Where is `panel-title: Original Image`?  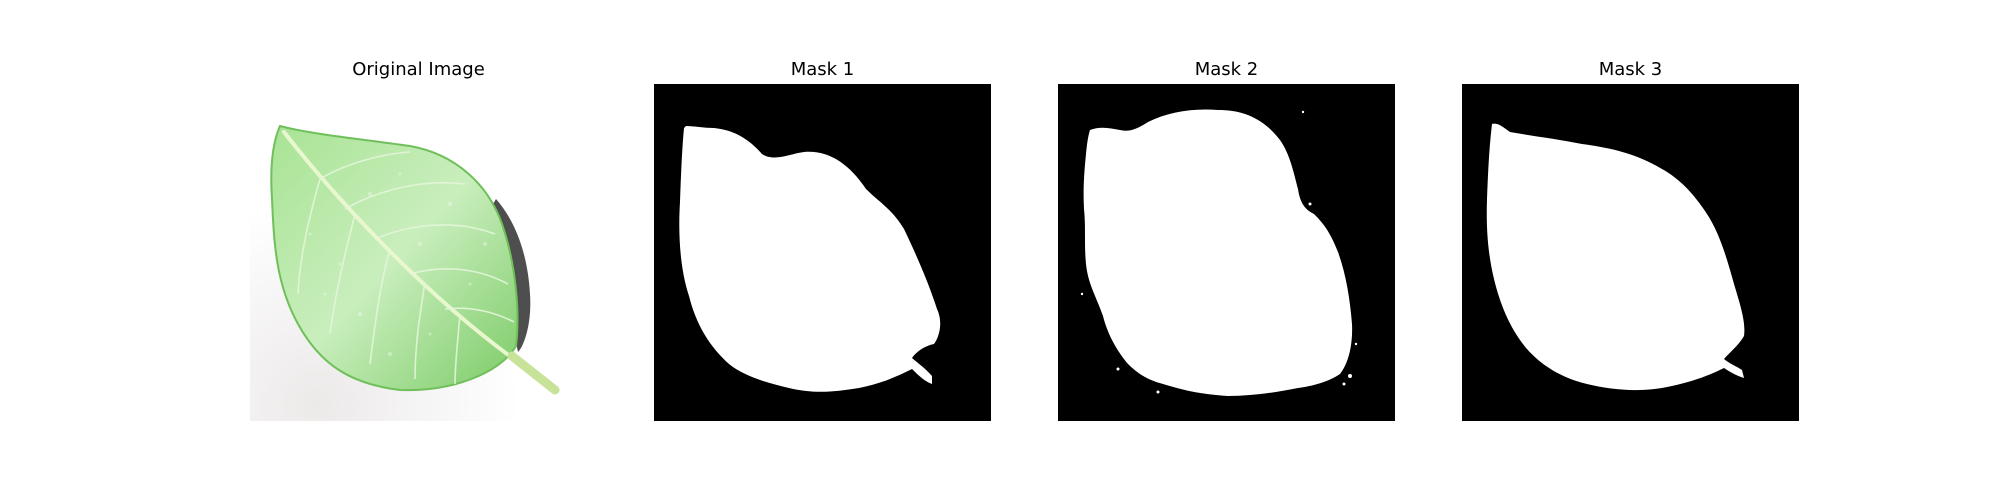 panel-title: Original Image is located at coordinates (418, 69).